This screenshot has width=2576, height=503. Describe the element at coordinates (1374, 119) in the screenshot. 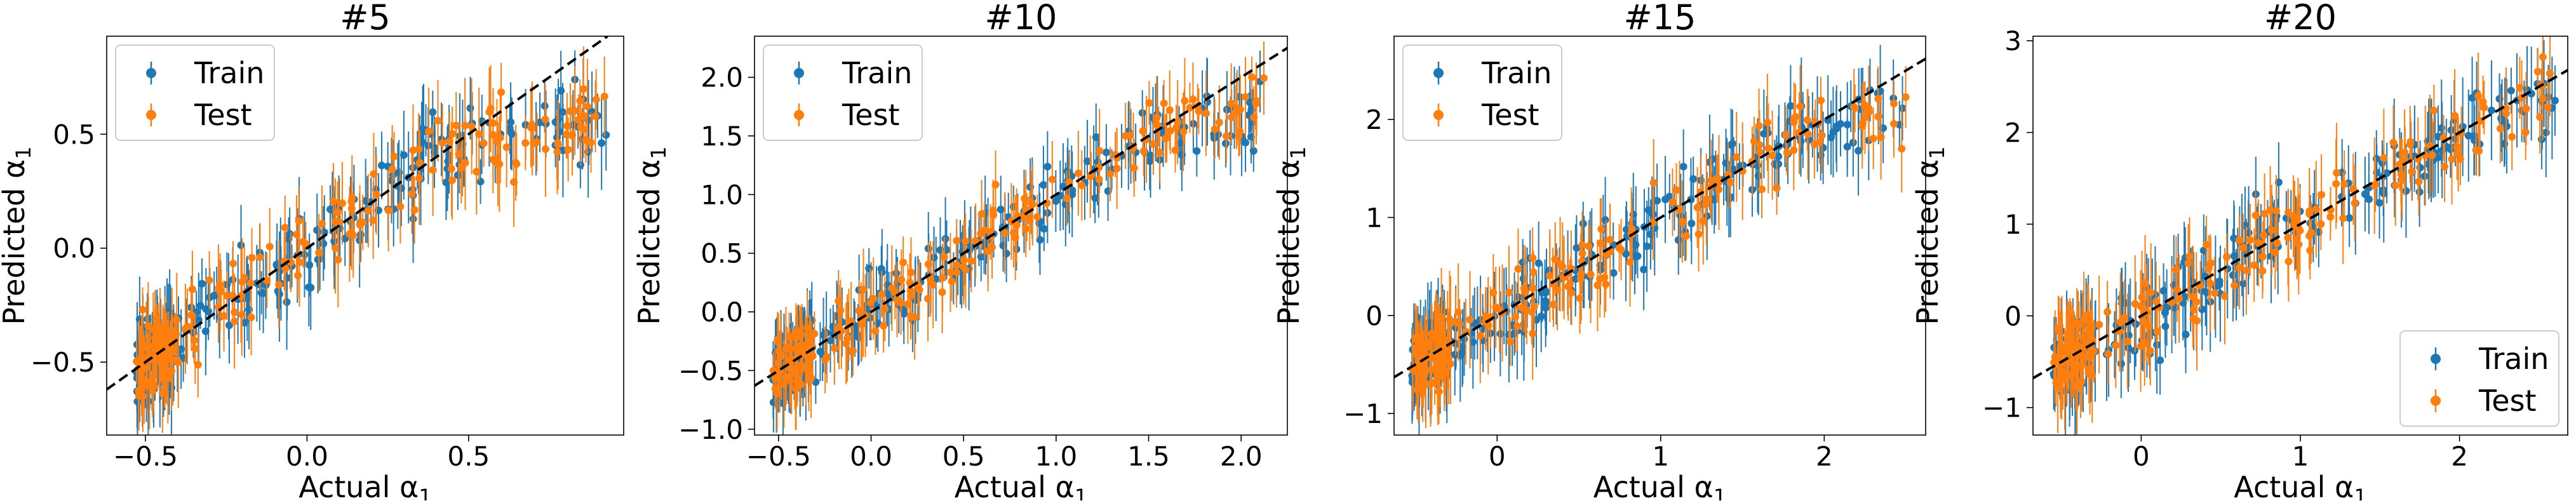

I see `y-tick-label: 2` at that location.